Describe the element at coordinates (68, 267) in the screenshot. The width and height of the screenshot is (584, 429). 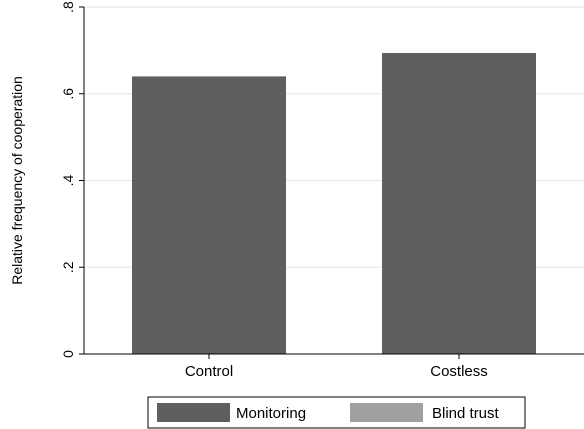
I see `y-tick-label: .2` at that location.